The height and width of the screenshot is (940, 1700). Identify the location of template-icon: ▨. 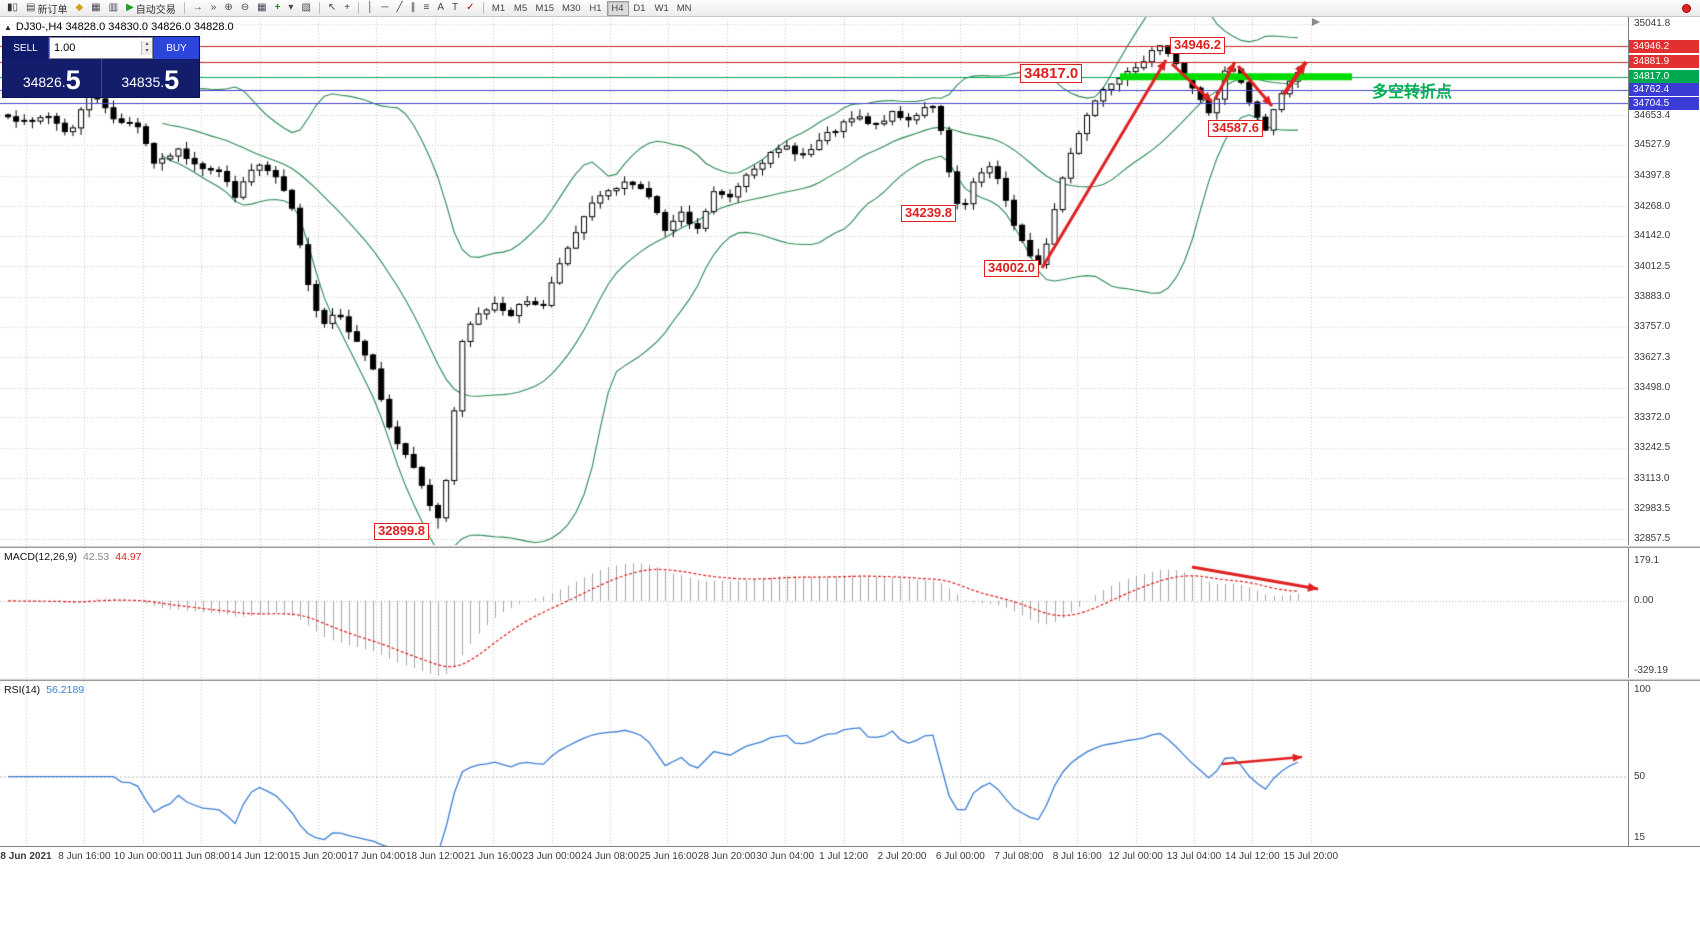
(306, 7).